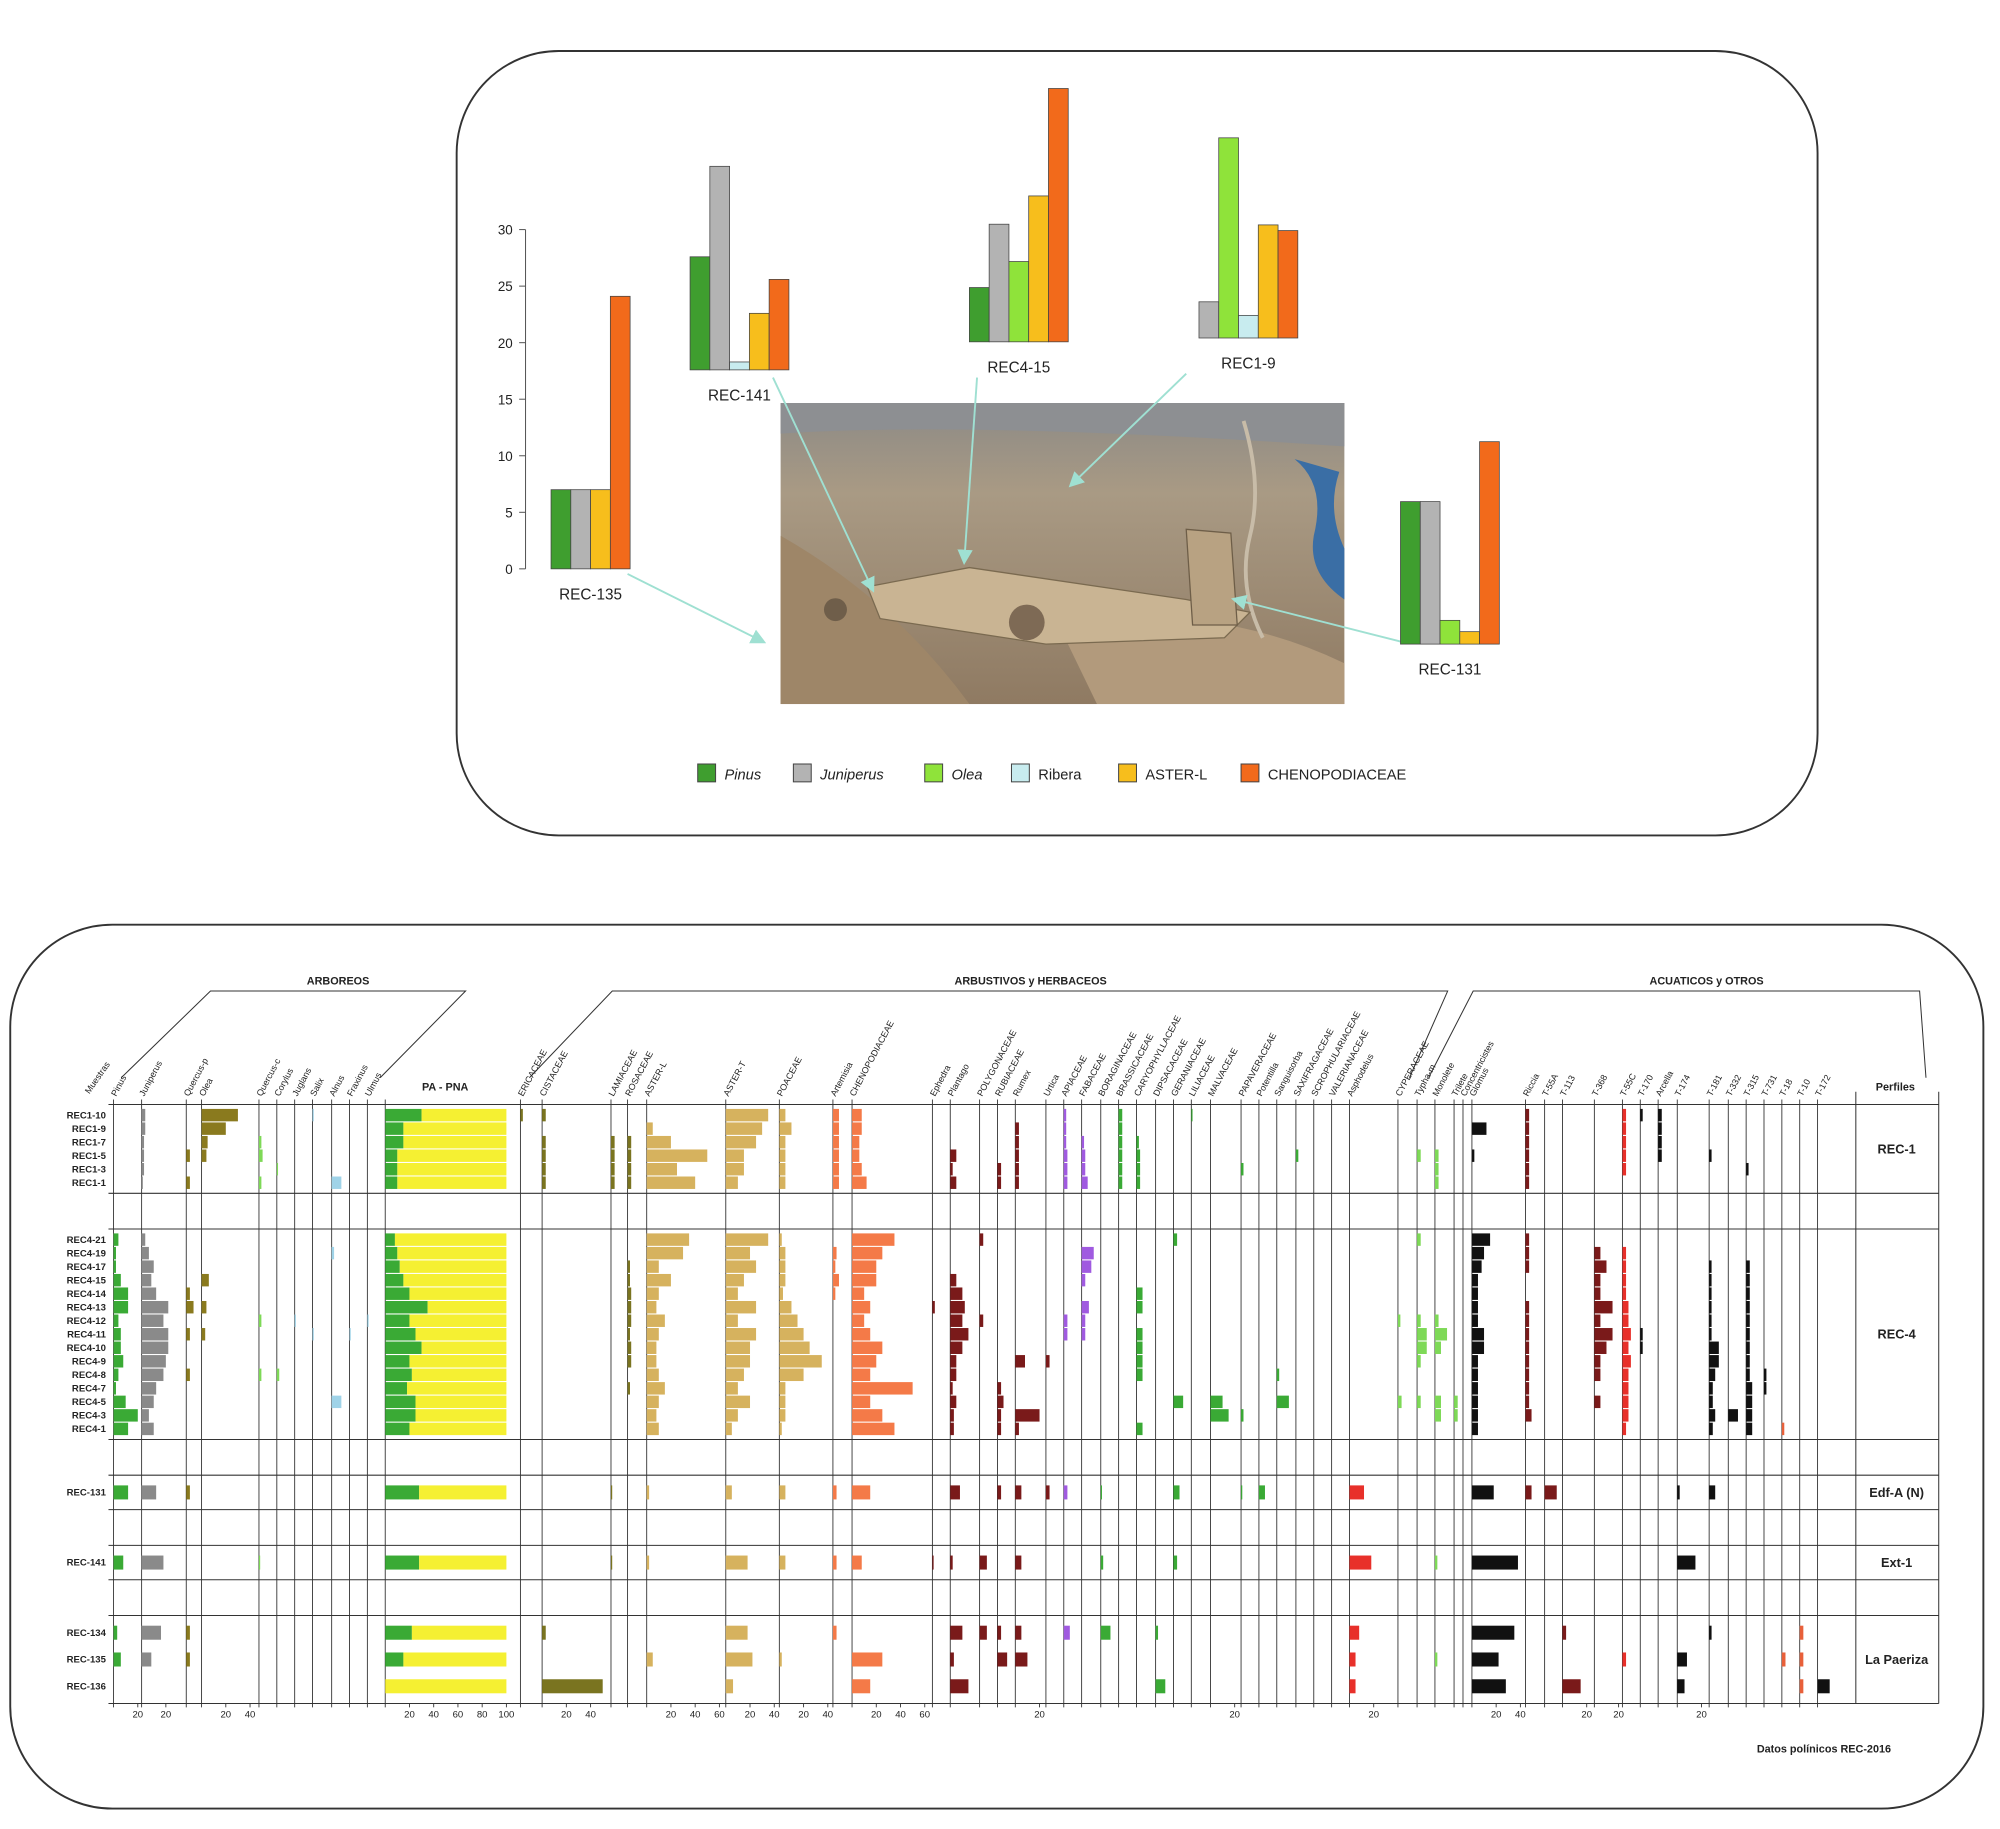 This screenshot has width=2000, height=1829. Describe the element at coordinates (89, 1361) in the screenshot. I see `sample-label: REC4-9` at that location.